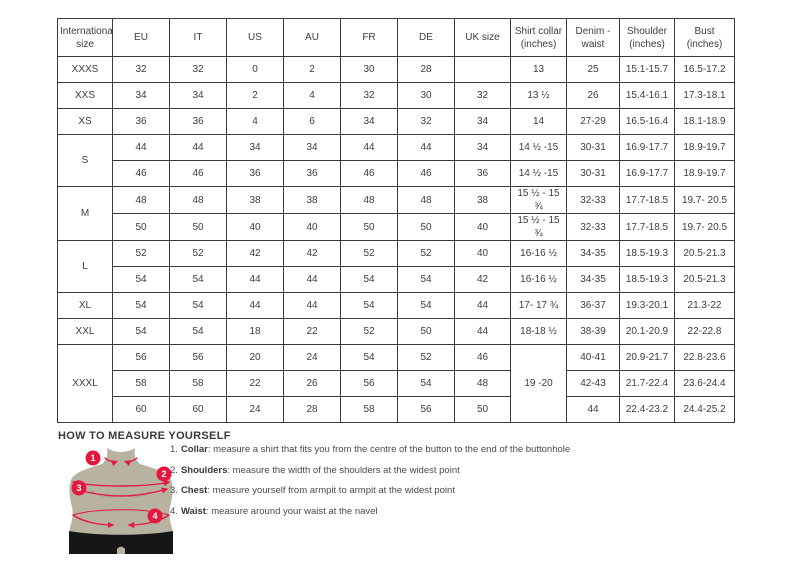 The width and height of the screenshot is (787, 571). Describe the element at coordinates (538, 69) in the screenshot. I see `shirt-collar-cell: 13` at that location.